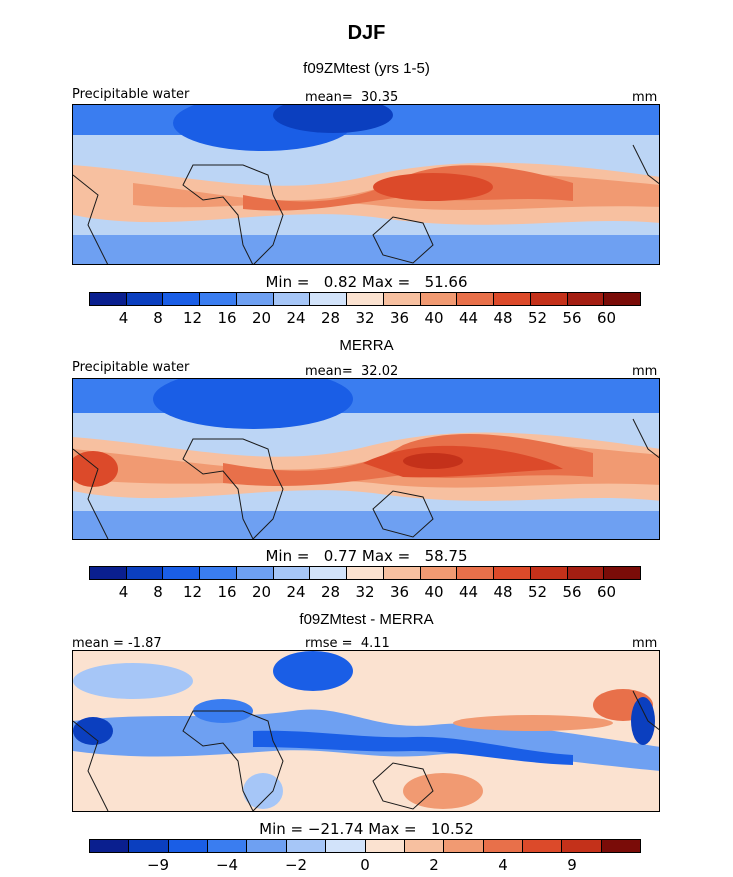  What do you see at coordinates (645, 97) in the screenshot?
I see `panel-1-units-label: mm` at bounding box center [645, 97].